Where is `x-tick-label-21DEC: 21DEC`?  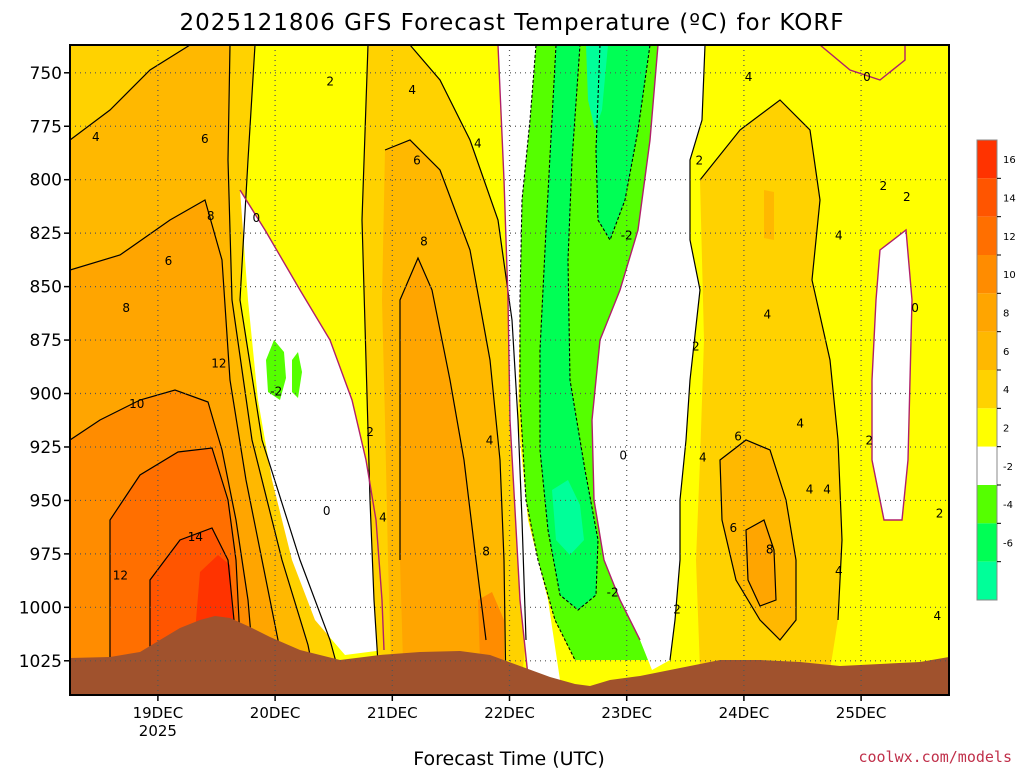 x-tick-label-21DEC: 21DEC is located at coordinates (392, 713).